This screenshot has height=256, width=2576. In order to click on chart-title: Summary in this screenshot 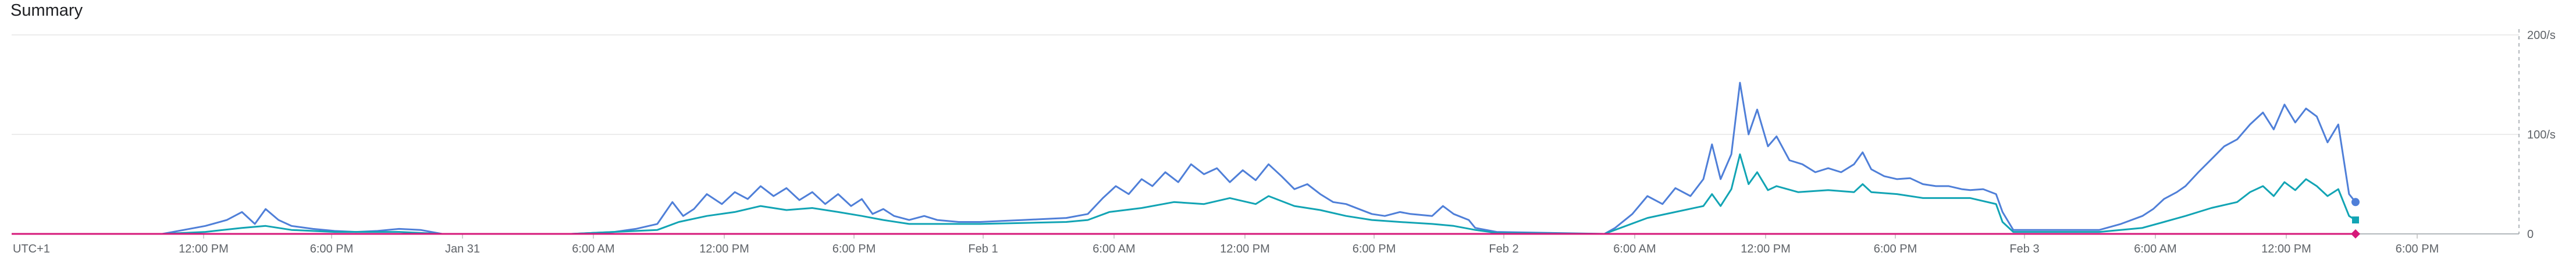, I will do `click(46, 10)`.